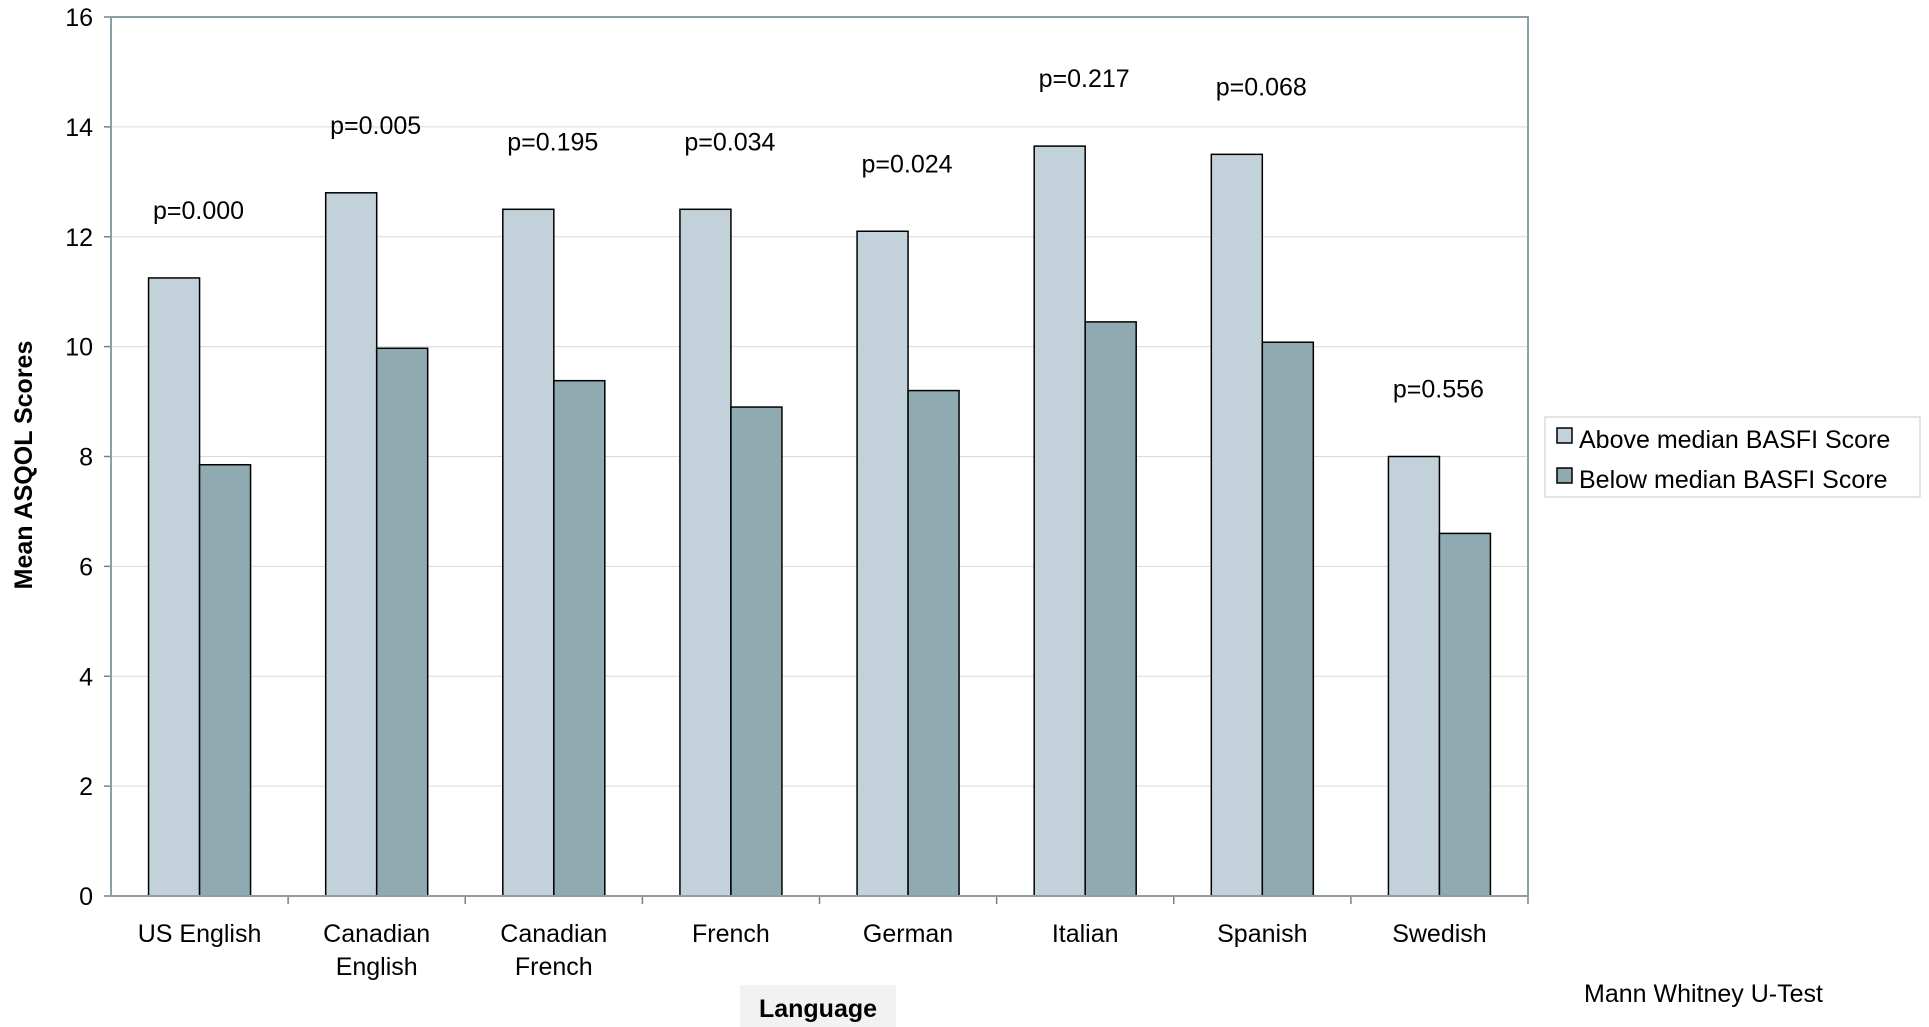 The image size is (1929, 1027). Describe the element at coordinates (79, 18) in the screenshot. I see `y-tick-label: 16` at that location.